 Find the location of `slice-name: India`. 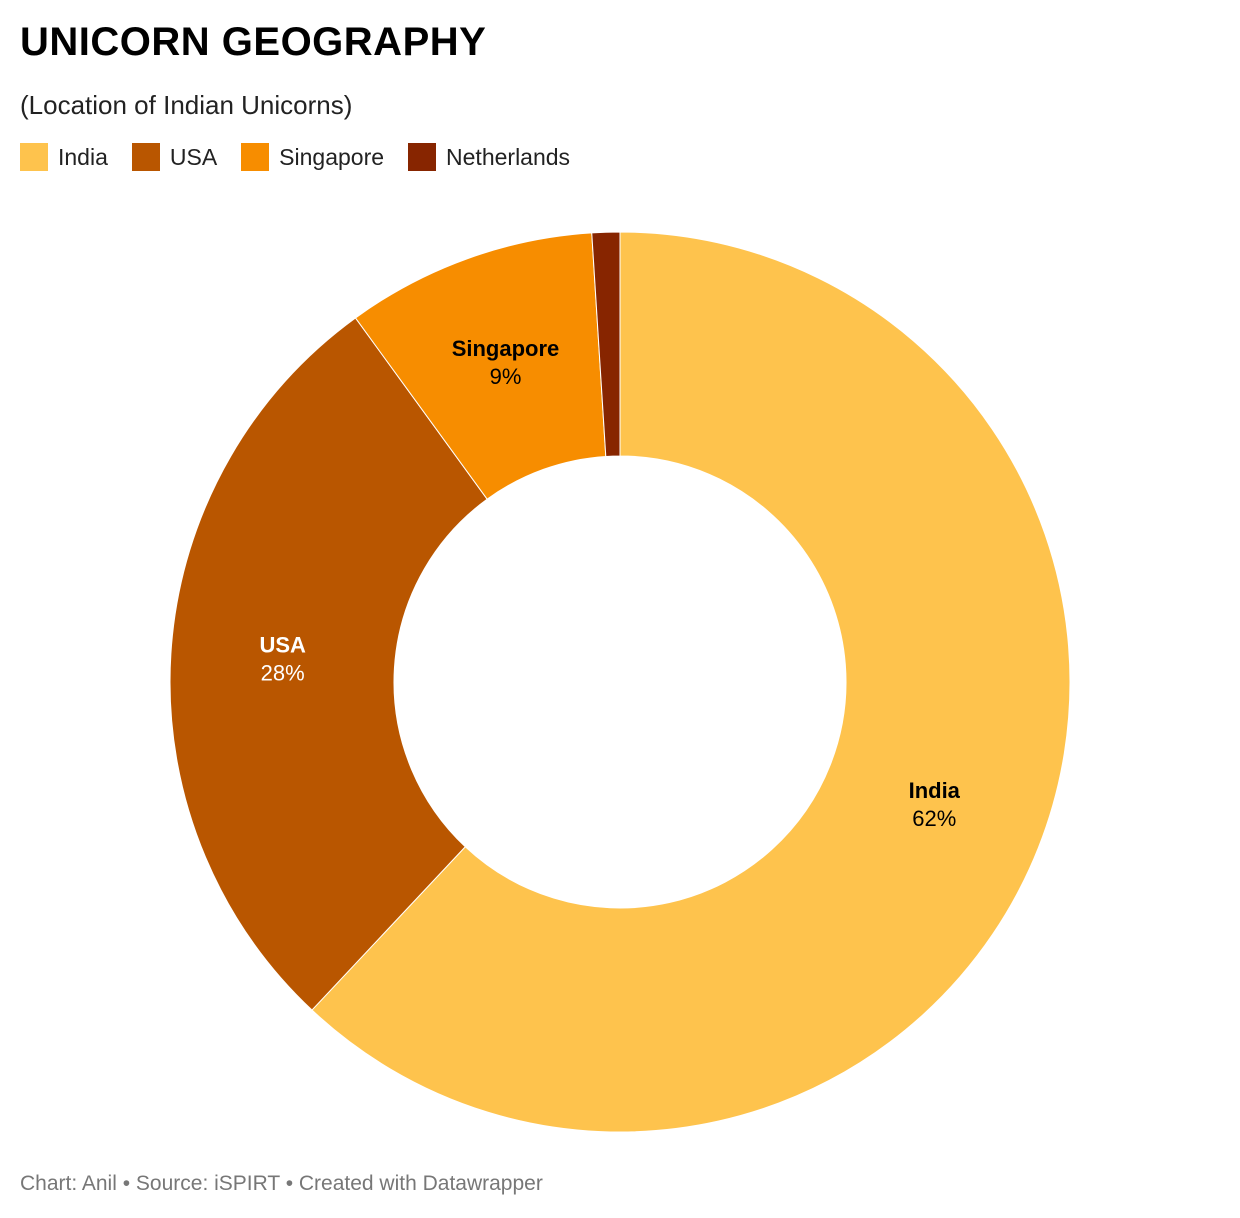

slice-name: India is located at coordinates (935, 790).